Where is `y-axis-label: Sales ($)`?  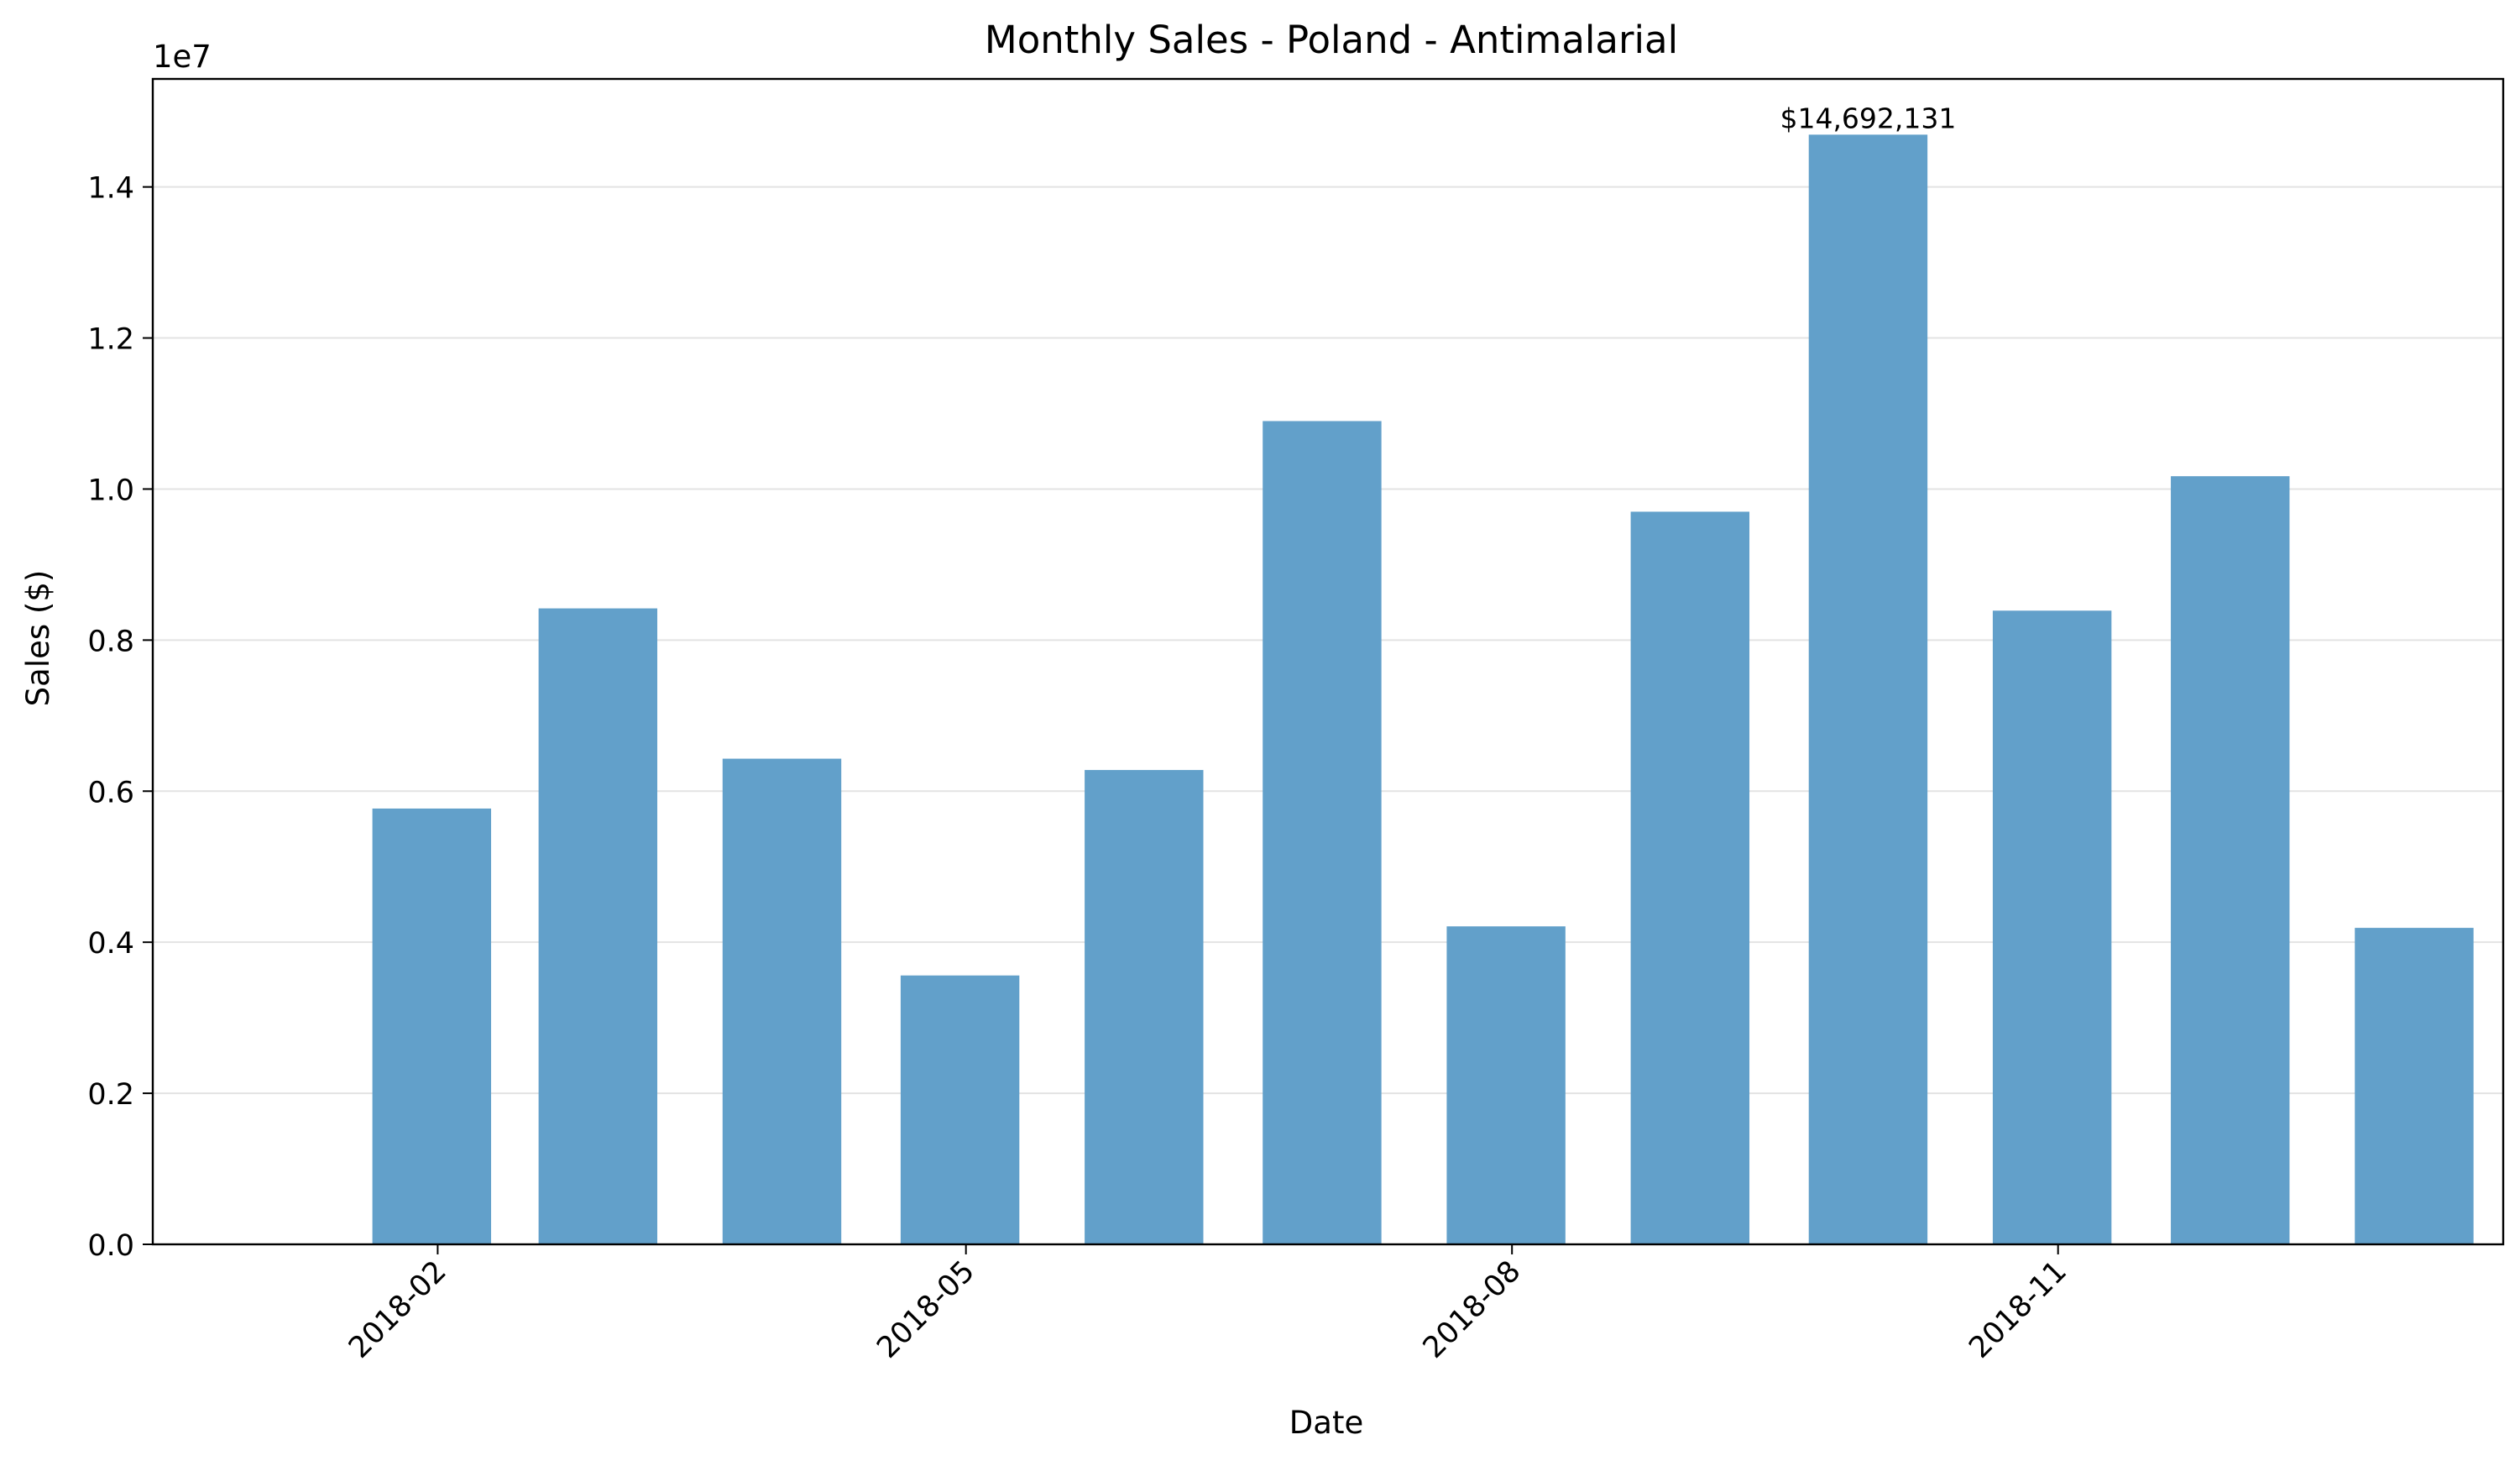
y-axis-label: Sales ($) is located at coordinates (38, 638).